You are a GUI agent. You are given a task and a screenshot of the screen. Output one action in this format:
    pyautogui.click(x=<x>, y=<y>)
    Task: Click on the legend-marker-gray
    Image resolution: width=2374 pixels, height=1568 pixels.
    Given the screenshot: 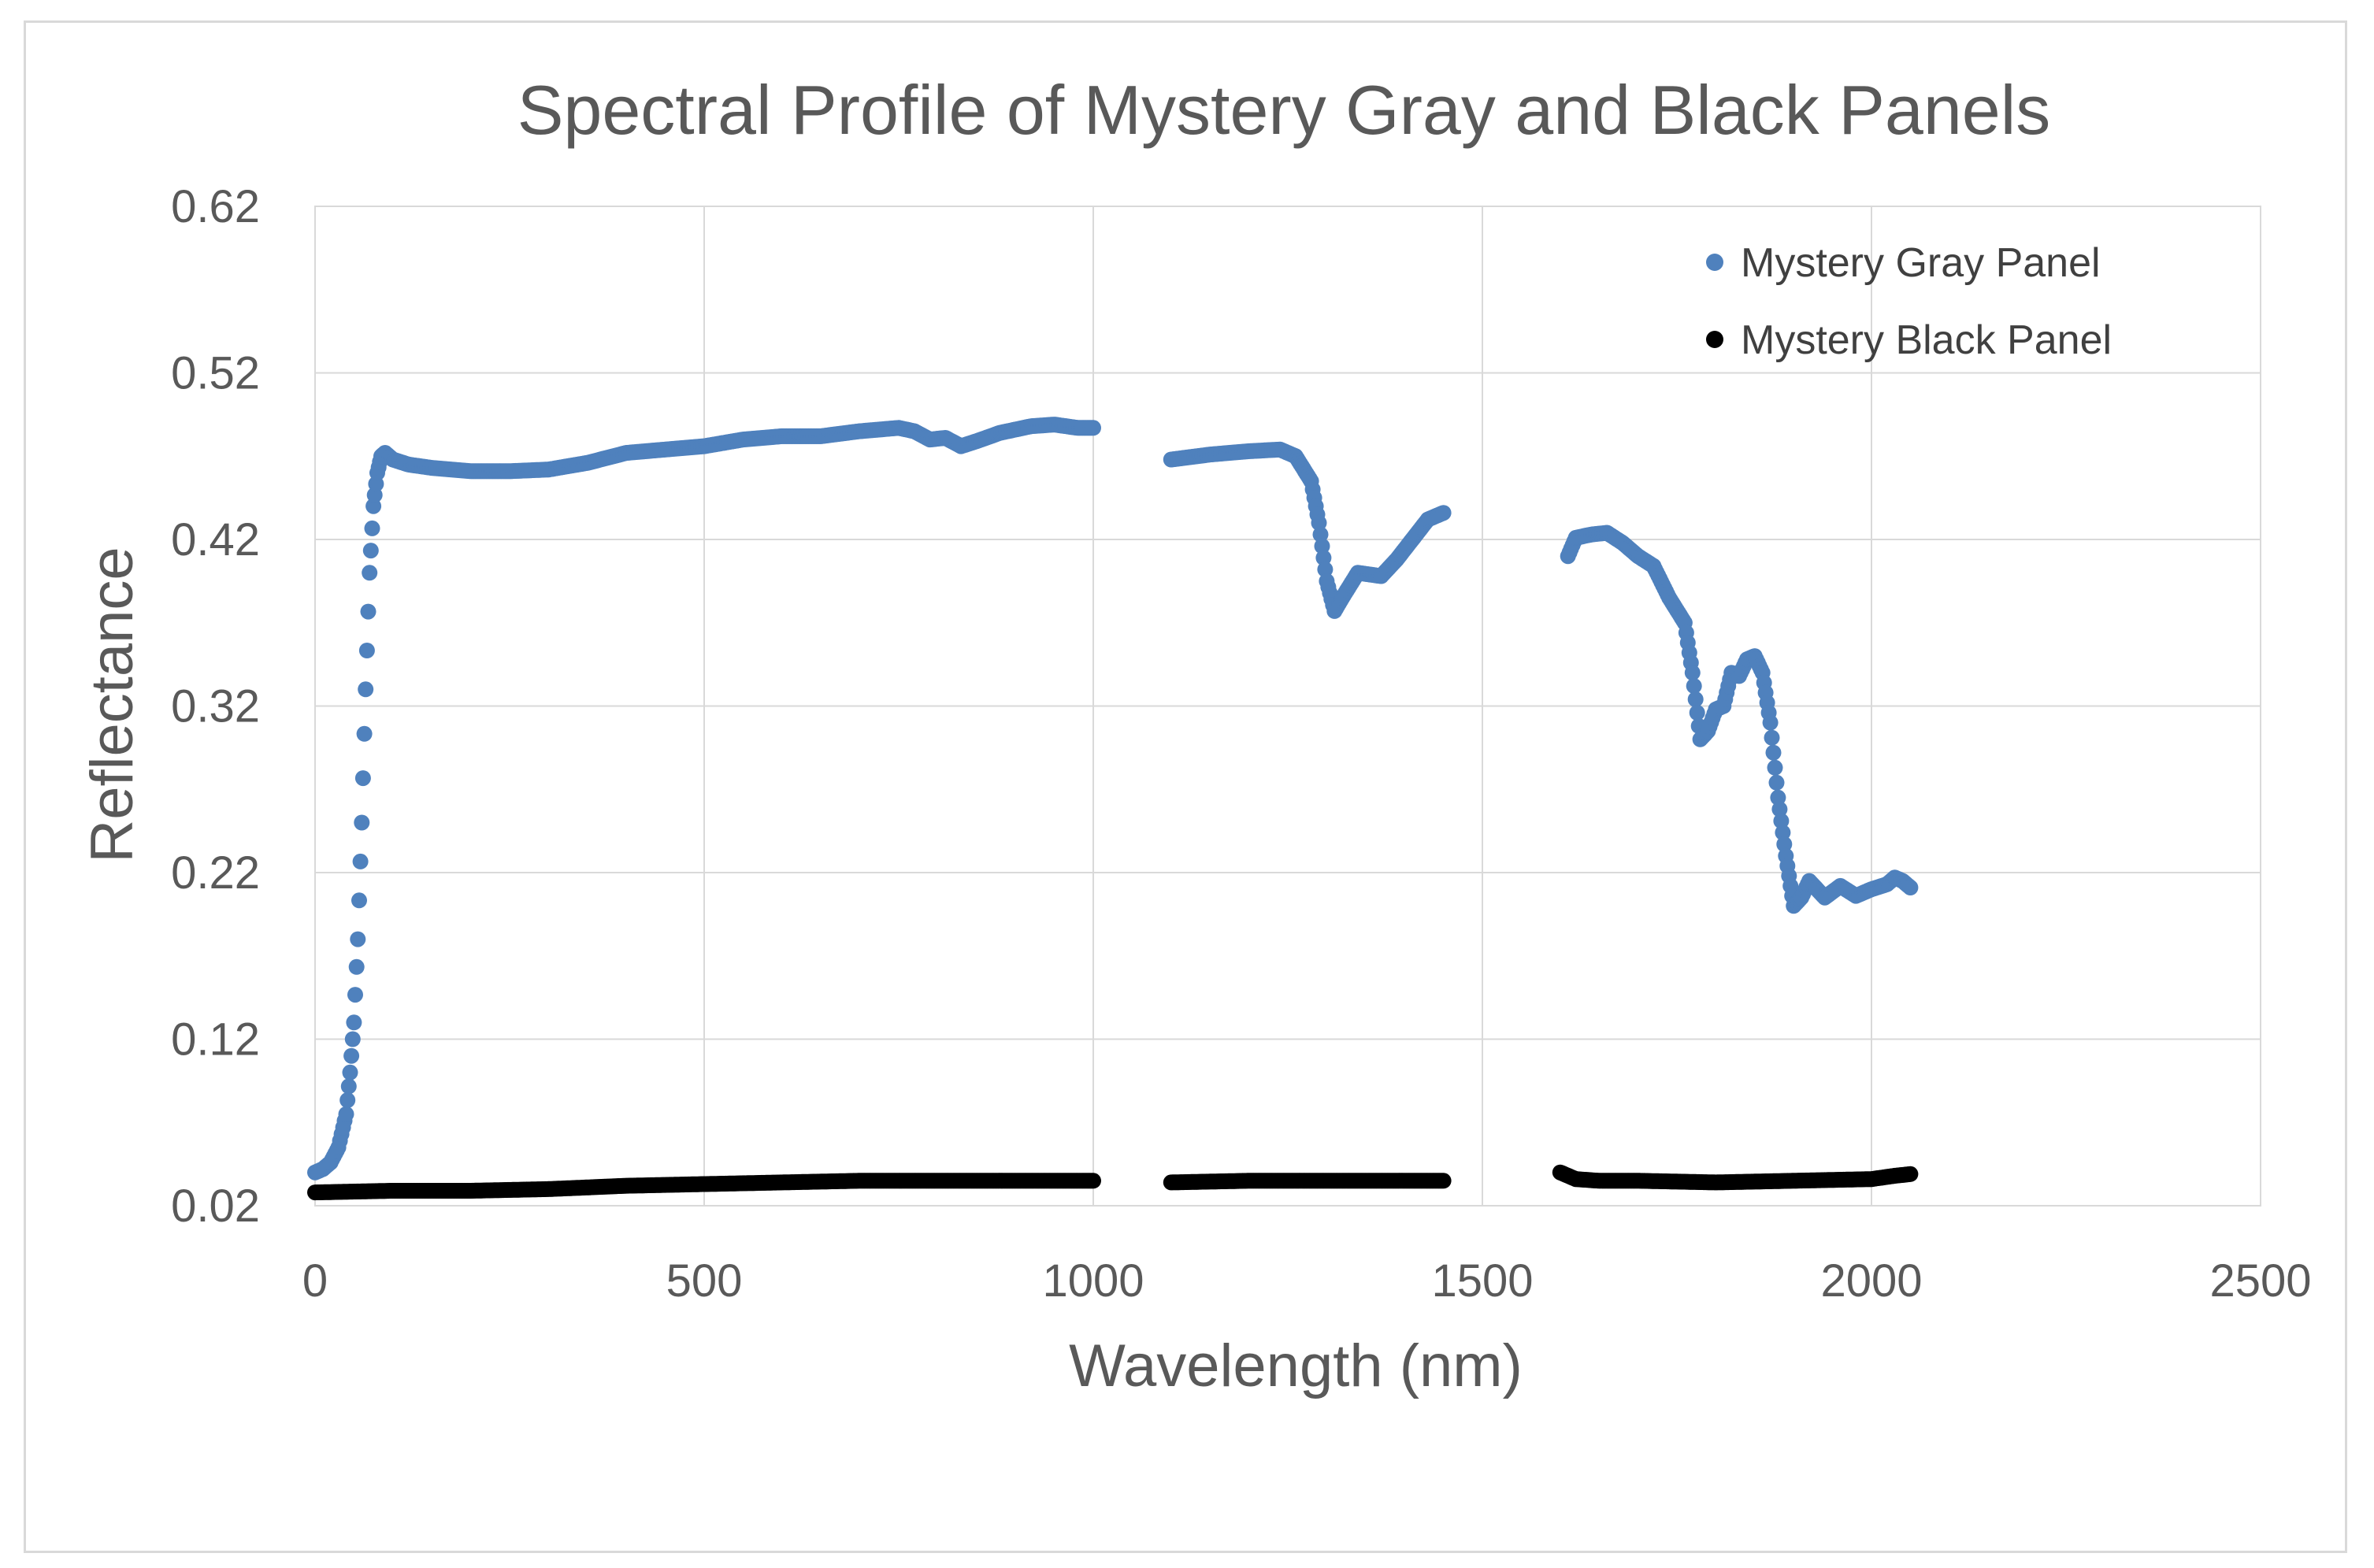 What is the action you would take?
    pyautogui.click(x=1714, y=262)
    